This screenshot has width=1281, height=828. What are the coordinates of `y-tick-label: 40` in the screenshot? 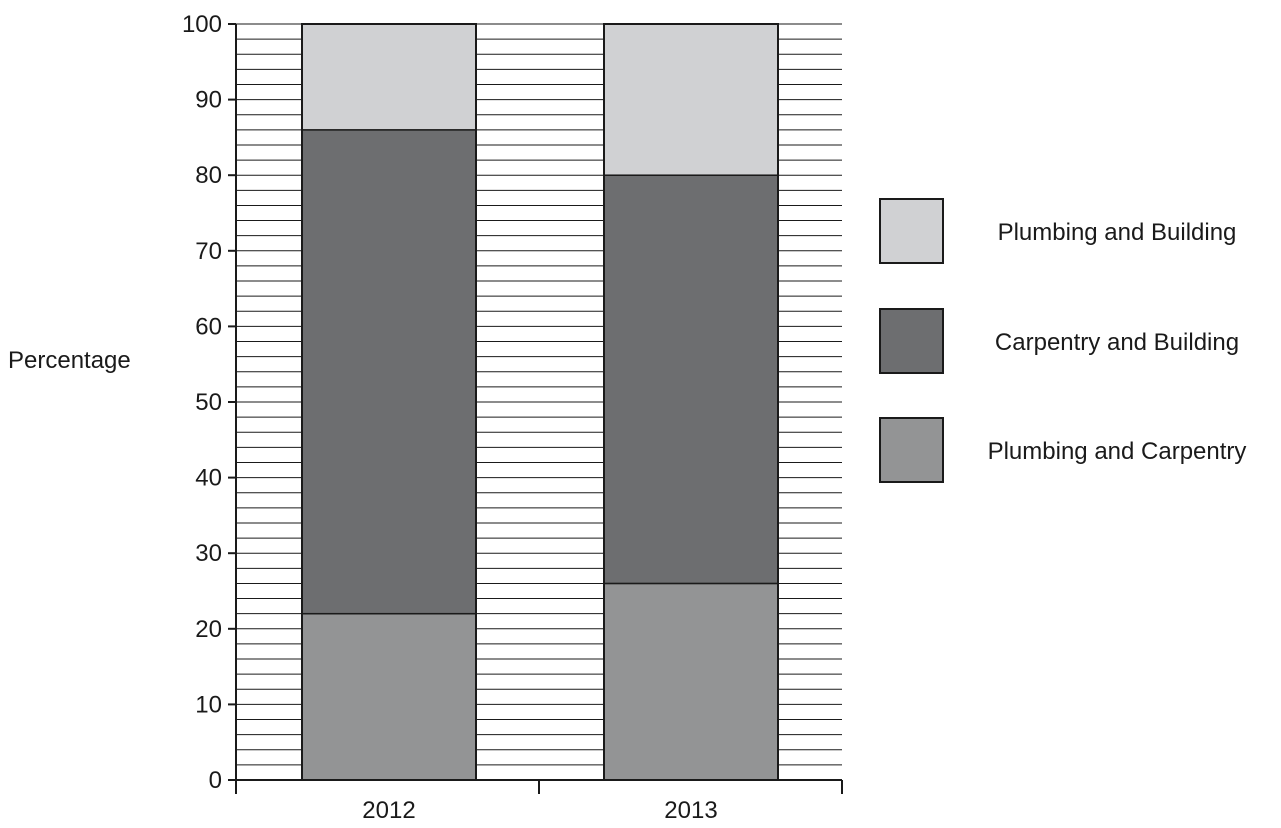 It's located at (208, 478).